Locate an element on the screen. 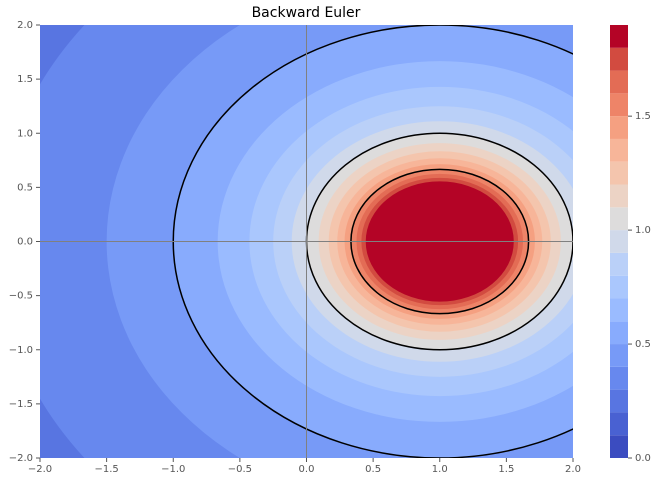 This screenshot has height=487, width=659. colorbar-tick-label: 0.0 is located at coordinates (643, 458).